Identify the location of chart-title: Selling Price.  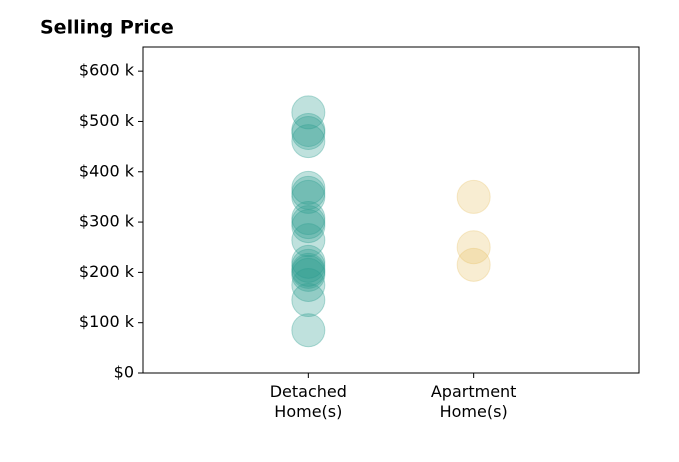
(107, 28).